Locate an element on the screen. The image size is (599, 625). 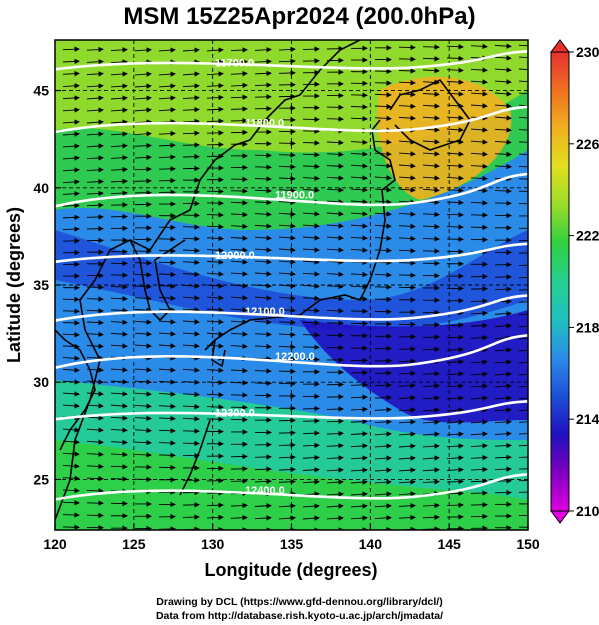
field-band is located at coordinates (291, 280).